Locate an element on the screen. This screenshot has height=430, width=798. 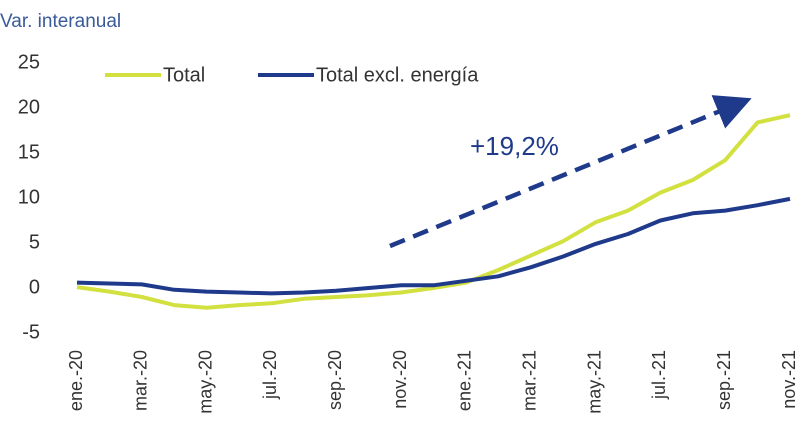
y-tick-label: 5 is located at coordinates (34, 242).